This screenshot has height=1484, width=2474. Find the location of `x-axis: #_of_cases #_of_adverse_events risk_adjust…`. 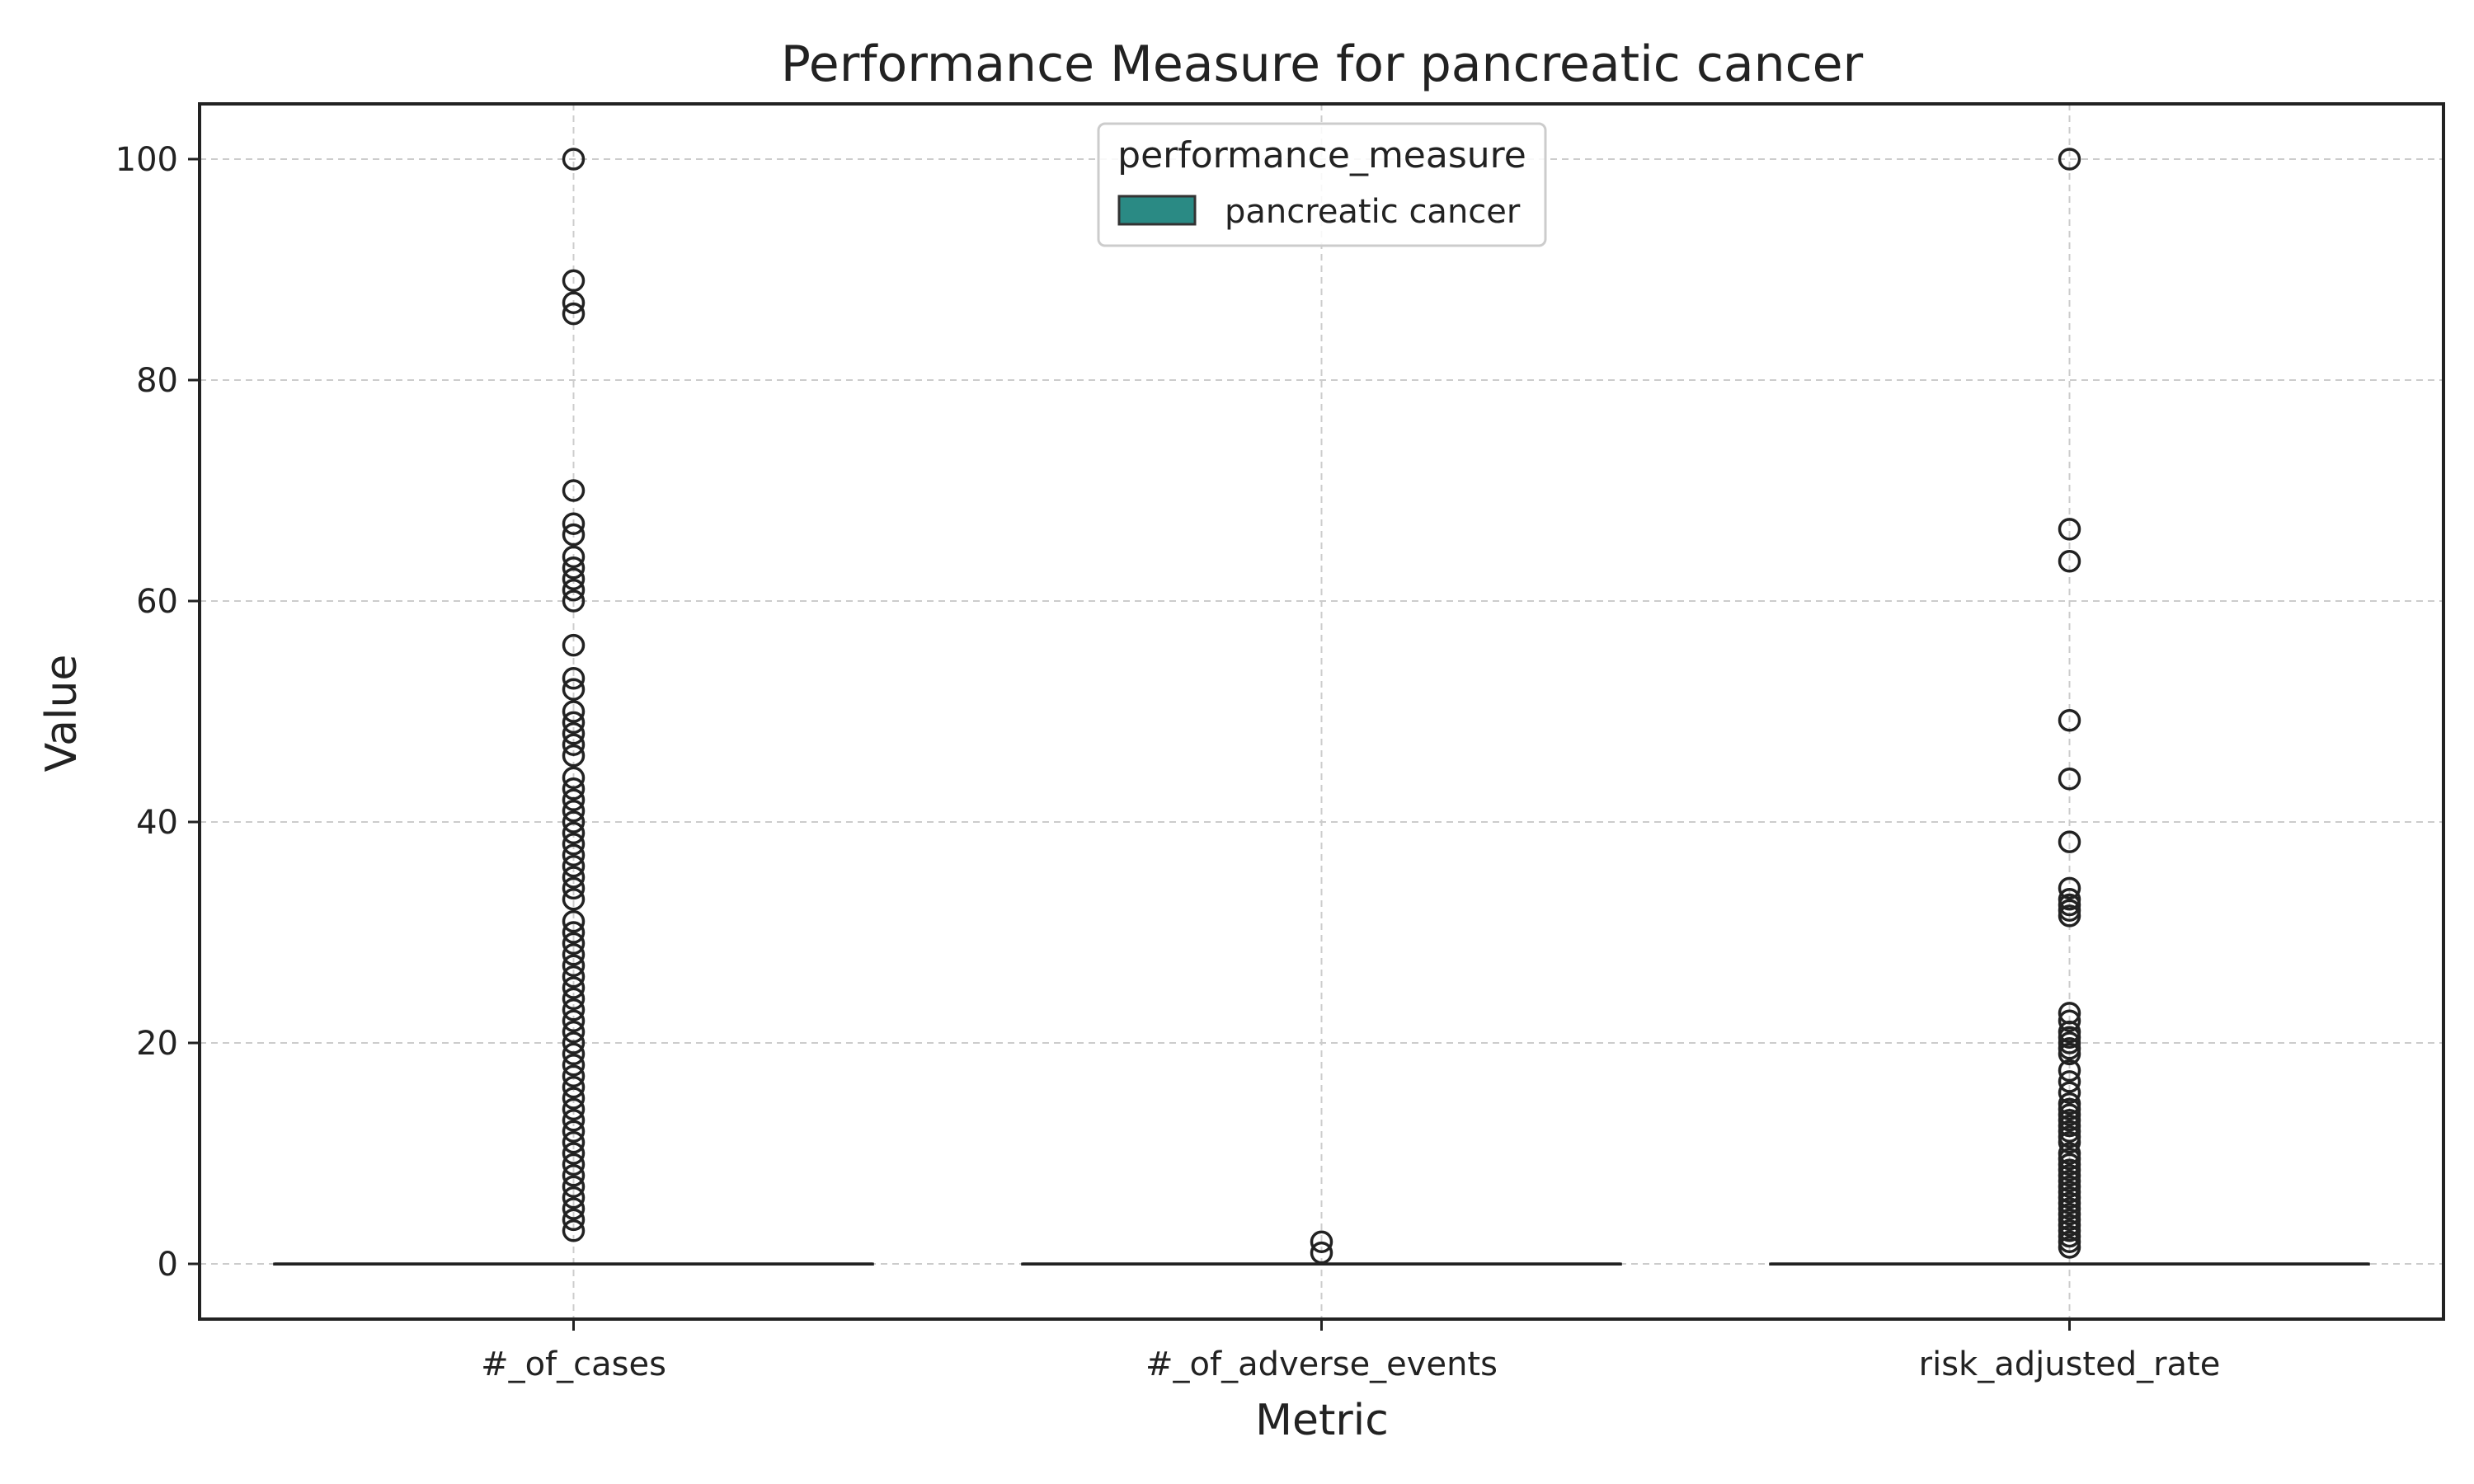

x-axis: #_of_cases #_of_adverse_events risk_adjust… is located at coordinates (1350, 1351).